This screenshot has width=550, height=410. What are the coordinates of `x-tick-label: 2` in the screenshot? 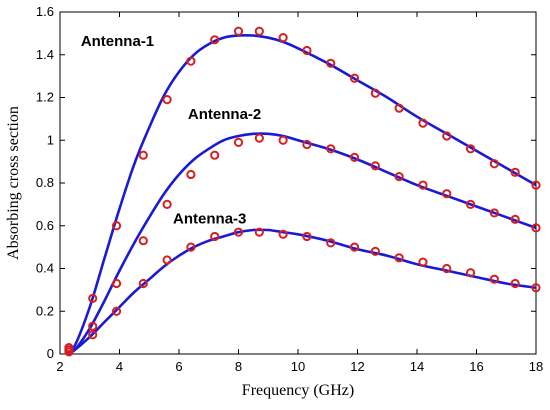 It's located at (59, 366).